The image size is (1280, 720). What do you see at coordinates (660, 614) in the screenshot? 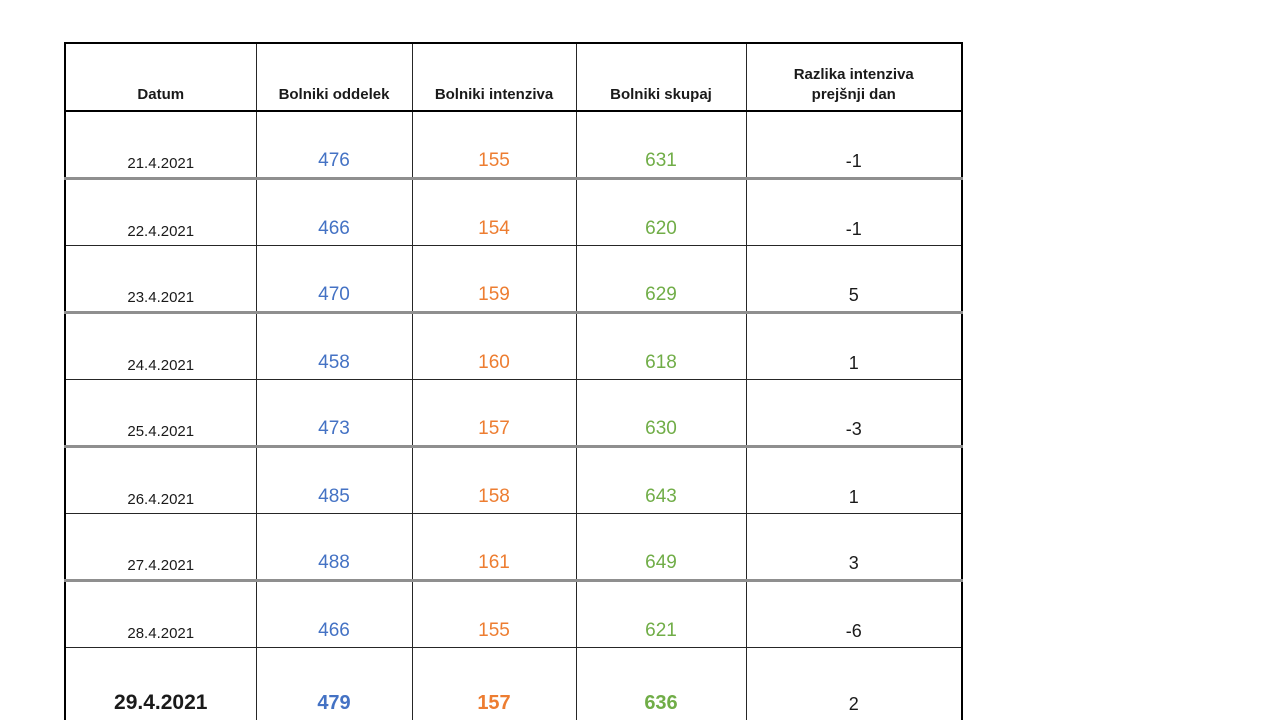
I see `cell-skupaj: 621` at bounding box center [660, 614].